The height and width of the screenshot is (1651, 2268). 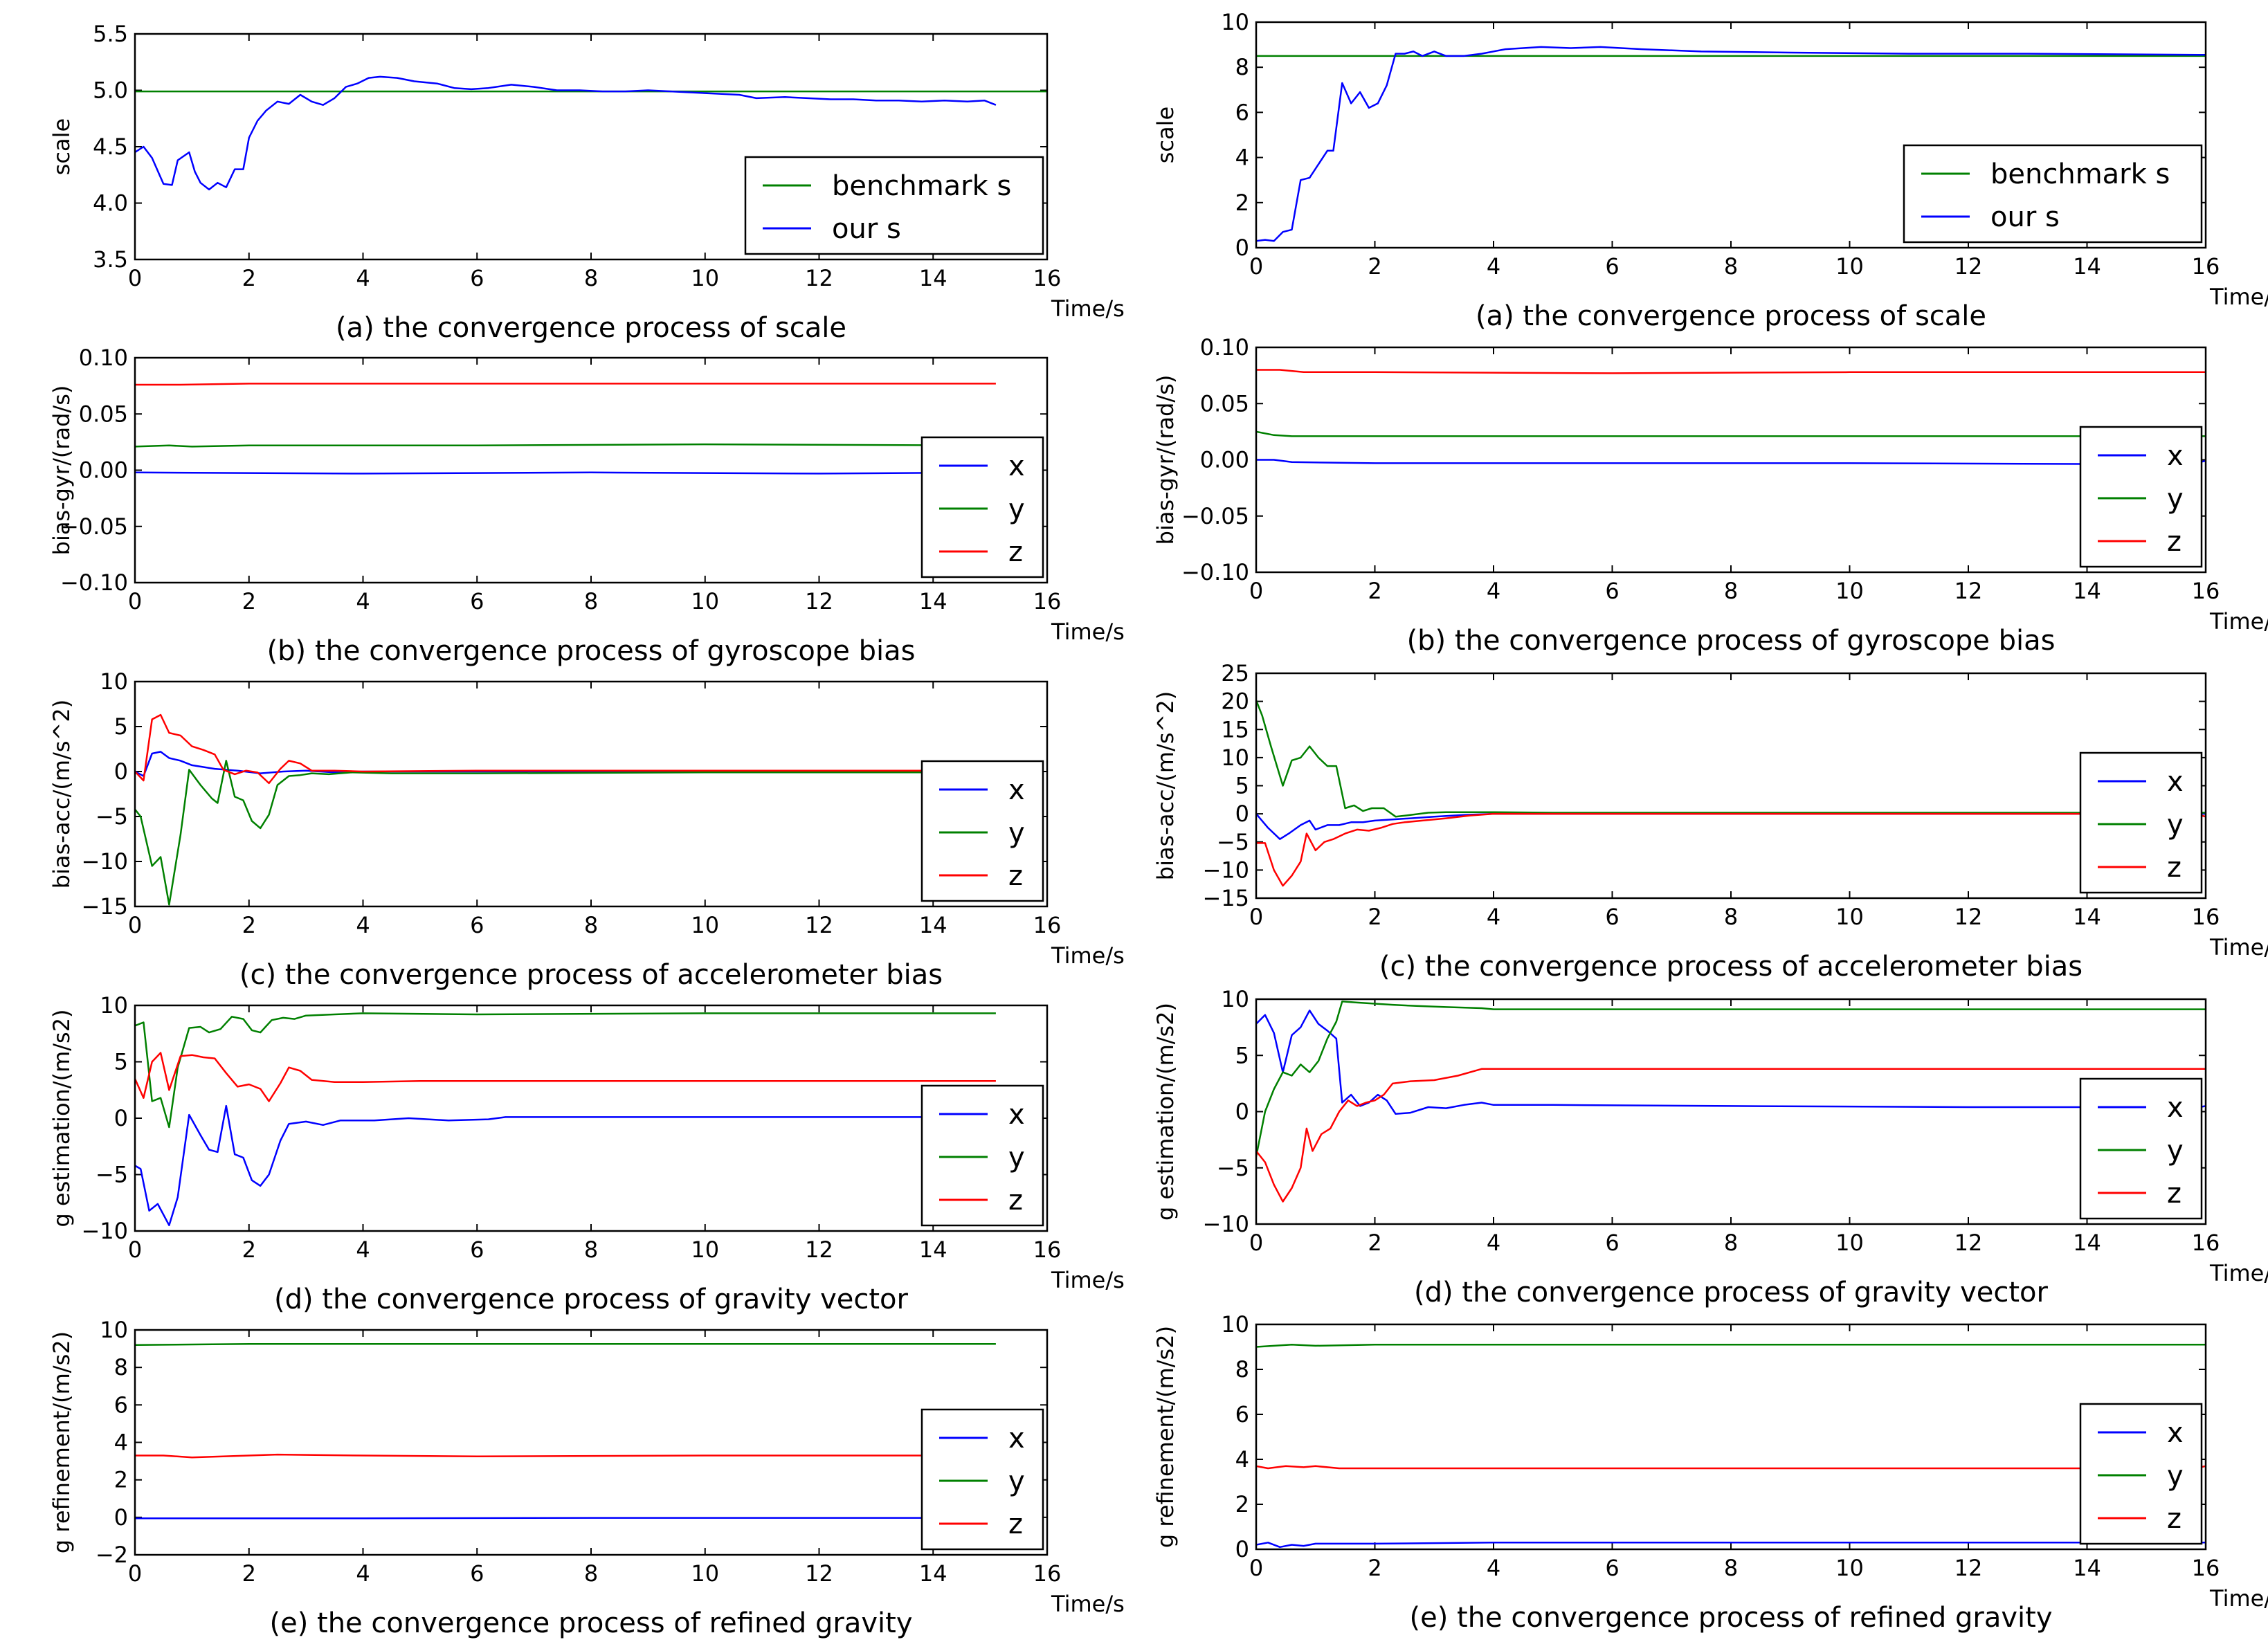 I want to click on y-axis-label: bias-acc/(m/s^2), so click(x=61, y=794).